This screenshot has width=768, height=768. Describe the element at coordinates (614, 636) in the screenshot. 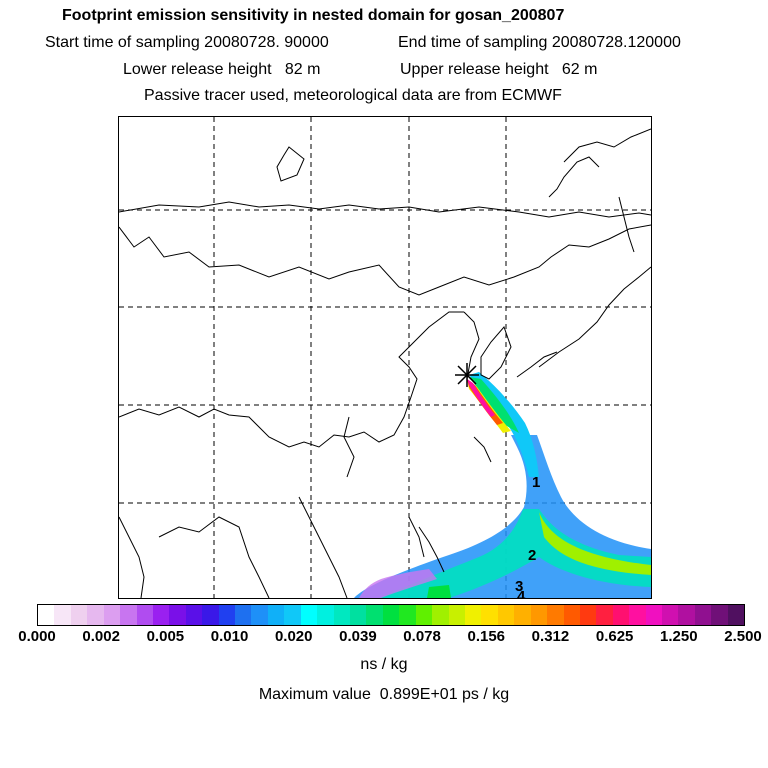

I see `colorbar-tick-label: 0.625` at that location.